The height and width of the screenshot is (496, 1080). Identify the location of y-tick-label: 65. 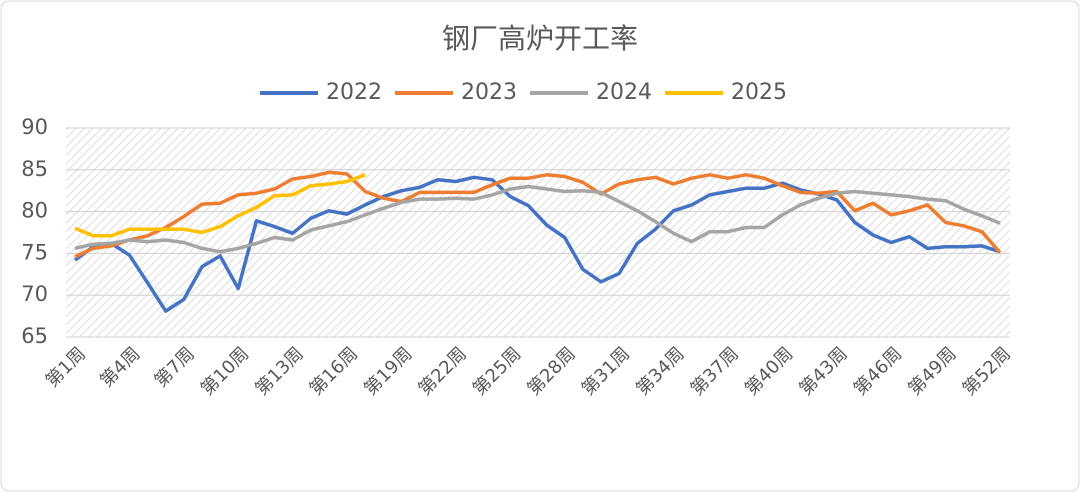
(34, 336).